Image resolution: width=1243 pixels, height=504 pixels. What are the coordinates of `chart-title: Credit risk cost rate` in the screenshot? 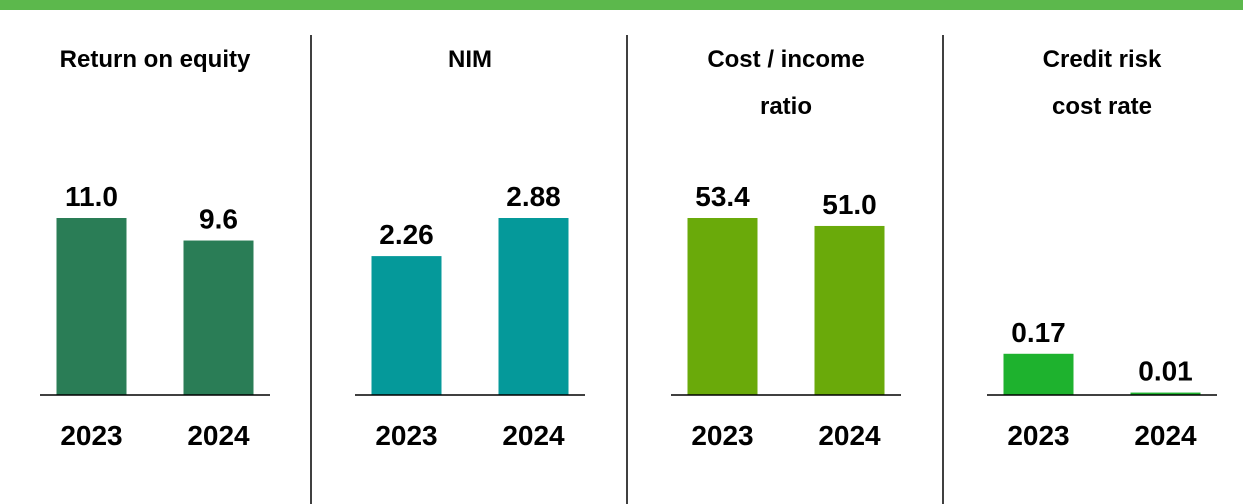 It's located at (1102, 83).